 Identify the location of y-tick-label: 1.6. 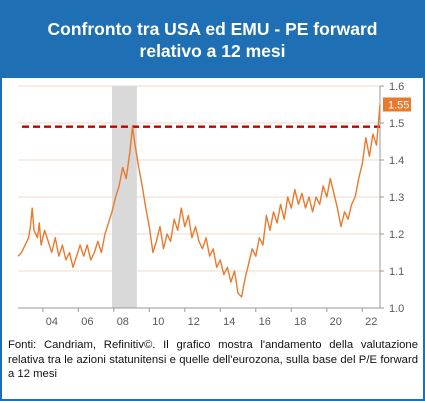
(396, 87).